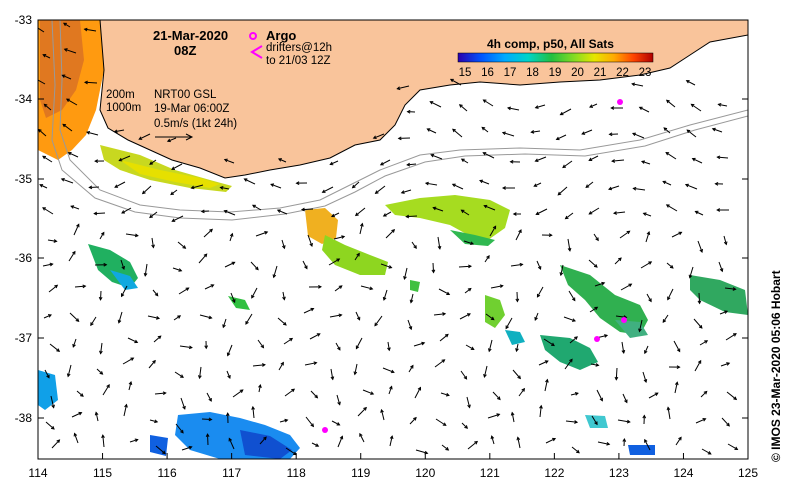  Describe the element at coordinates (597, 339) in the screenshot. I see `argo-float` at that location.